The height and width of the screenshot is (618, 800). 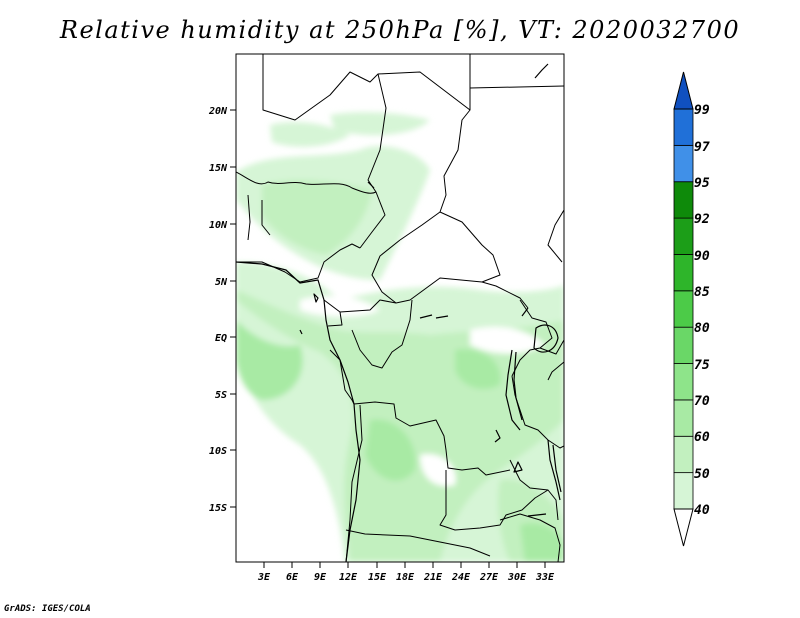 What do you see at coordinates (683, 90) in the screenshot?
I see `colorbar-top-arrow` at bounding box center [683, 90].